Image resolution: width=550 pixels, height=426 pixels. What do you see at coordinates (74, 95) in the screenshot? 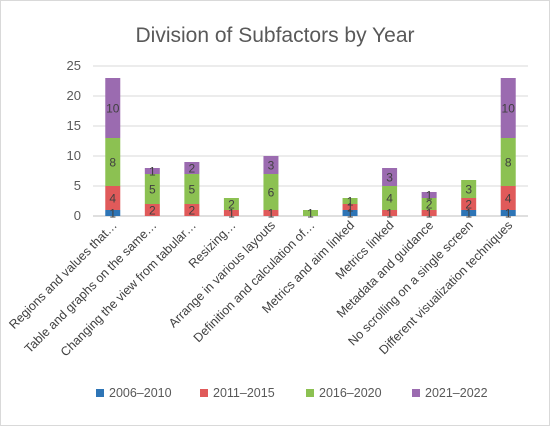
I see `y-tick-label: 20` at bounding box center [74, 95].